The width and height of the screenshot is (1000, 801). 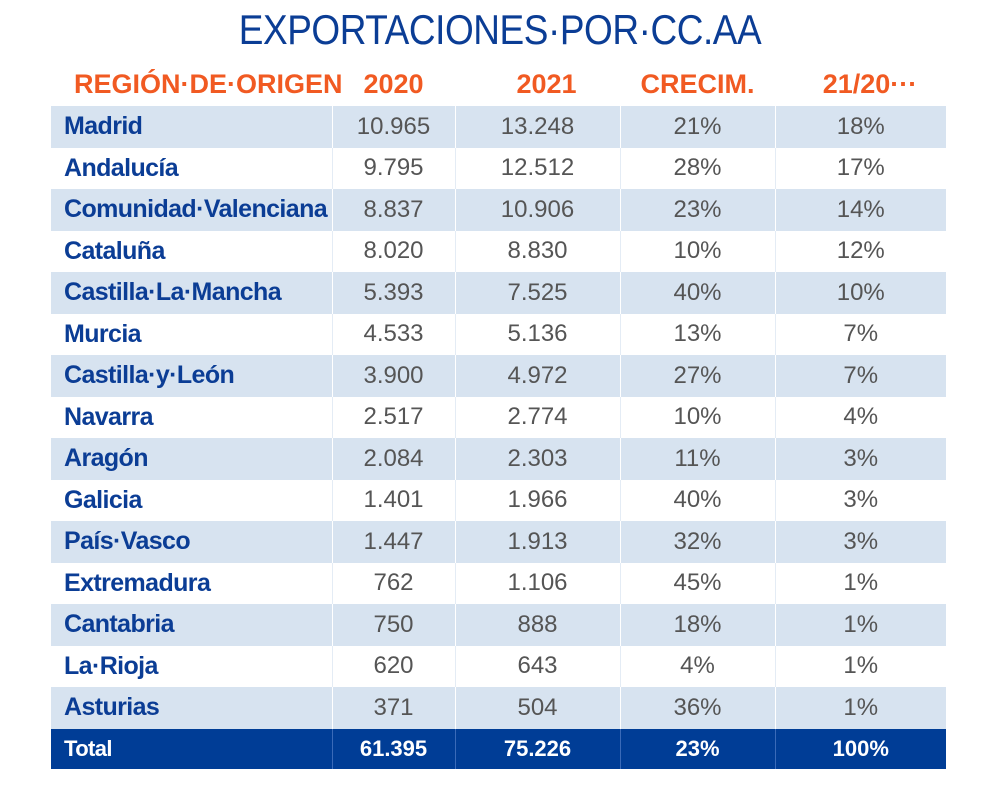 I want to click on value-2021-cell: 13.248, so click(x=538, y=127).